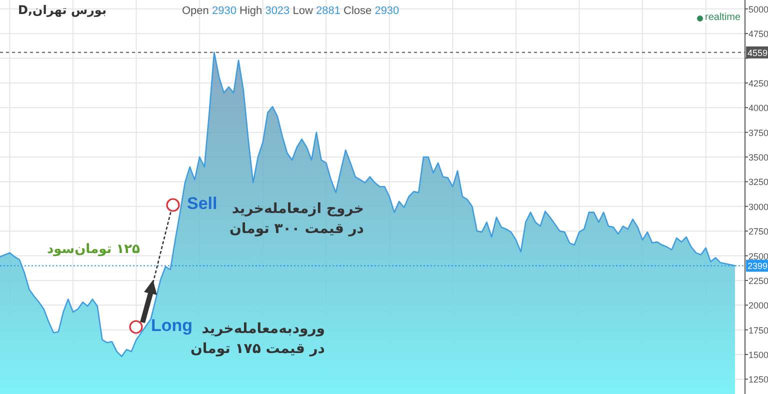  I want to click on y-tick-label: 1750, so click(758, 330).